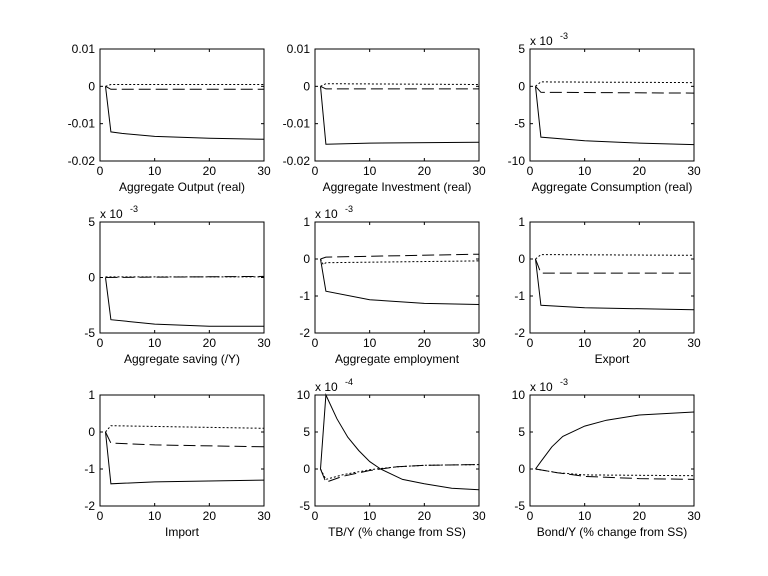  What do you see at coordinates (612, 187) in the screenshot?
I see `x-axis-label: Aggregate Consumption (real)` at bounding box center [612, 187].